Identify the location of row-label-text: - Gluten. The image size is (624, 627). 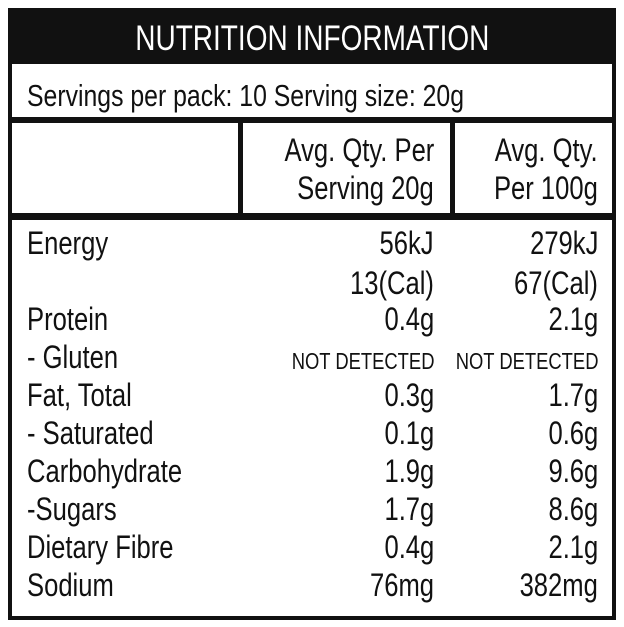
(73, 357).